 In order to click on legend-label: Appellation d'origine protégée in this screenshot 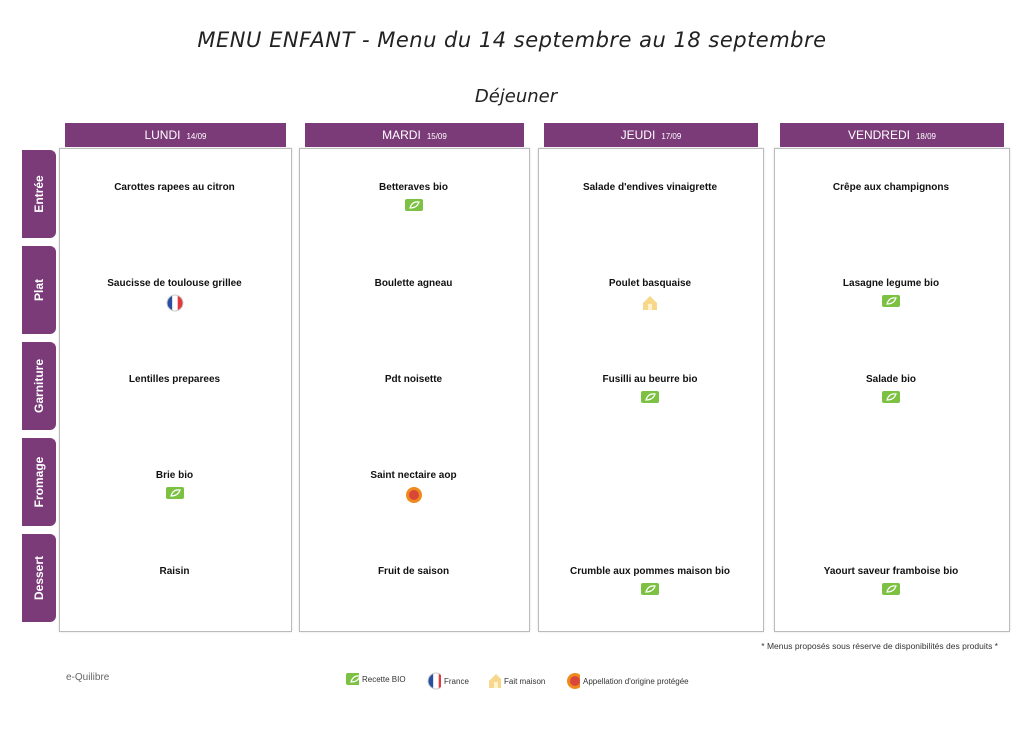, I will do `click(636, 681)`.